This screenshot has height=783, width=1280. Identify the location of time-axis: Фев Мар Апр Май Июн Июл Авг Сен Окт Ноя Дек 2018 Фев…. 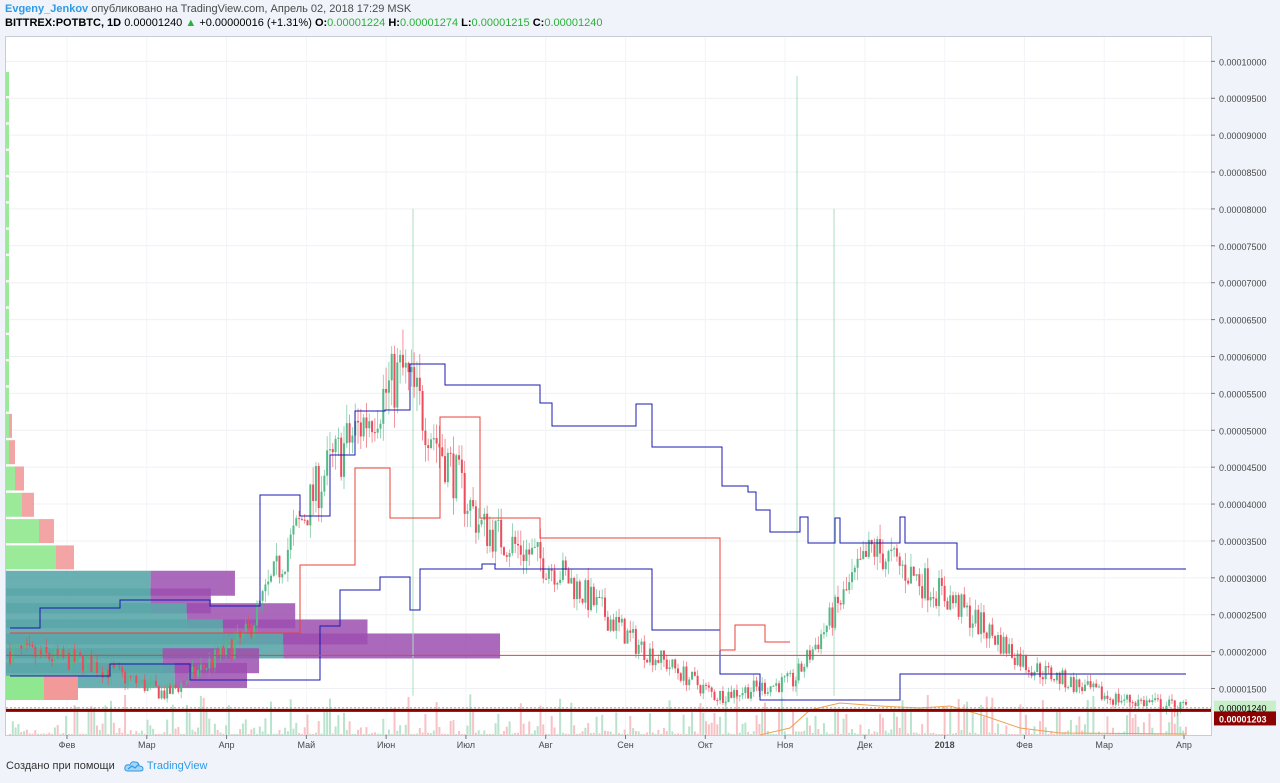
(625, 742).